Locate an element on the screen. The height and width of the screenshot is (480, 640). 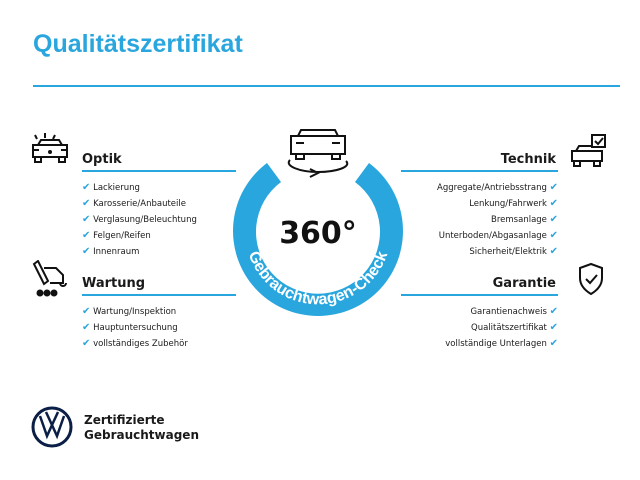
car-check-icon is located at coordinates (588, 150).